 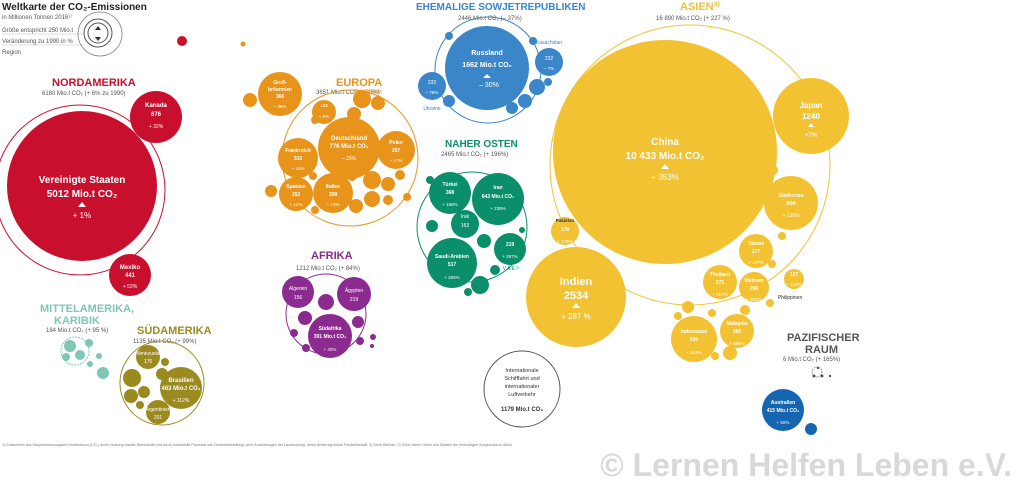 What do you see at coordinates (664, 177) in the screenshot?
I see `svg-text: + 353%` at bounding box center [664, 177].